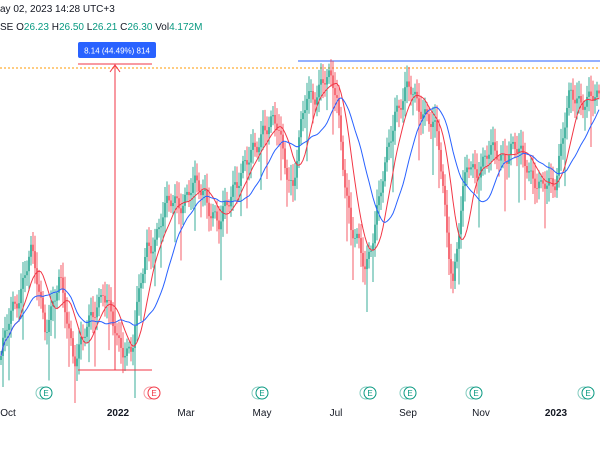 The image size is (600, 450). What do you see at coordinates (140, 27) in the screenshot?
I see `close-value: 26.30` at bounding box center [140, 27].